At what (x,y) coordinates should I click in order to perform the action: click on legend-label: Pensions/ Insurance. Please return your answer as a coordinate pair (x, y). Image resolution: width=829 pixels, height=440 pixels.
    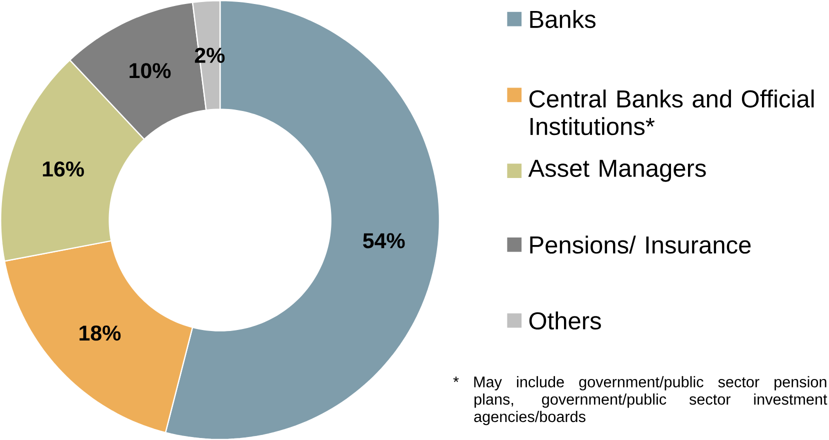
    Looking at the image, I should click on (640, 245).